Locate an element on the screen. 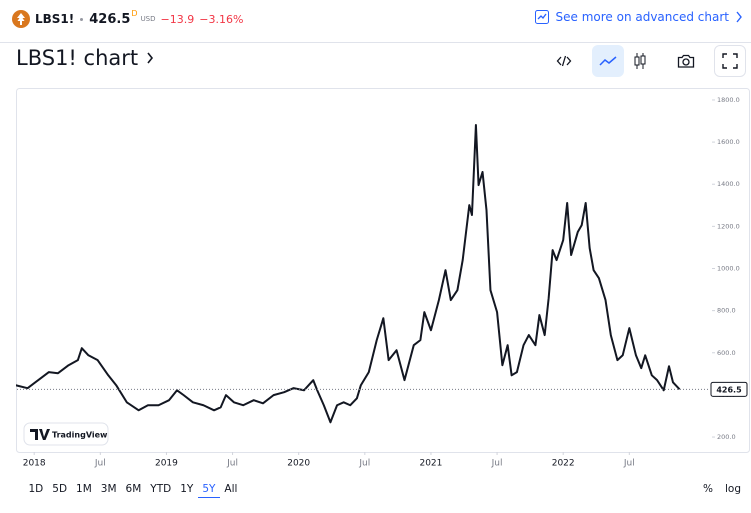 The height and width of the screenshot is (513, 751). brand-logo is located at coordinates (40, 434).